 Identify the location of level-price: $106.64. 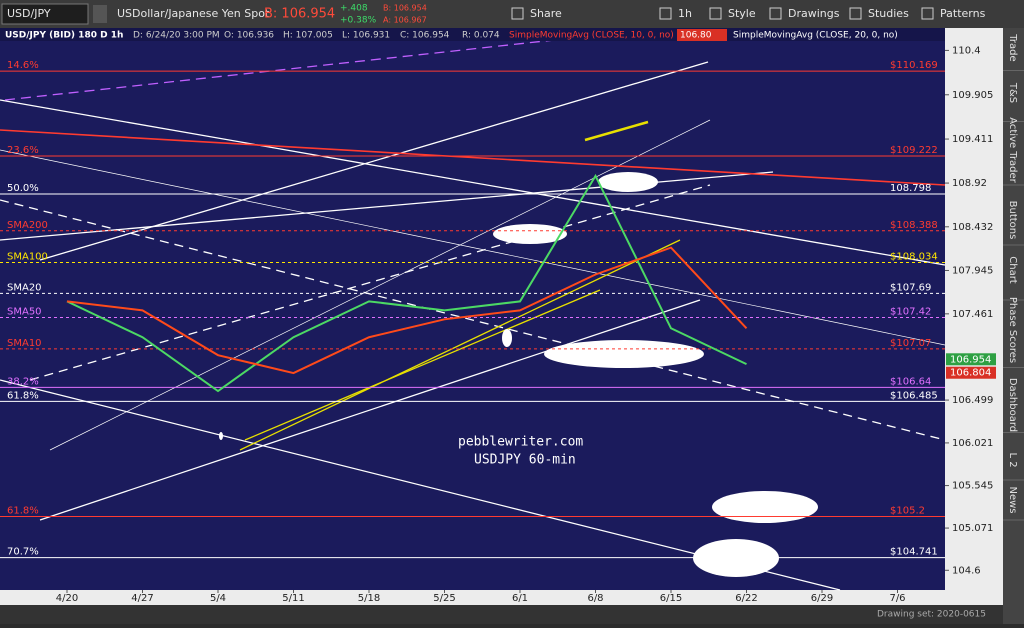
(910, 381).